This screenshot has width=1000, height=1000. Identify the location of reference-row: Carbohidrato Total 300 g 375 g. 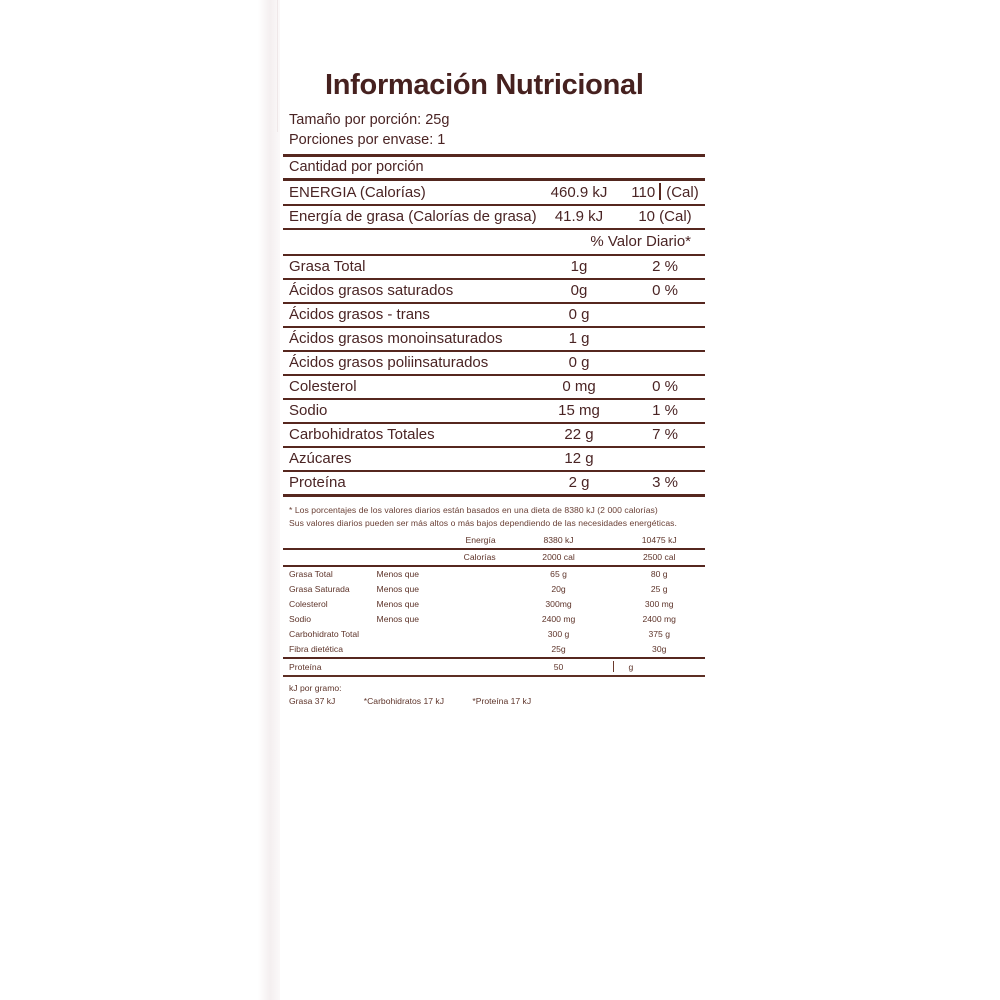
(494, 634).